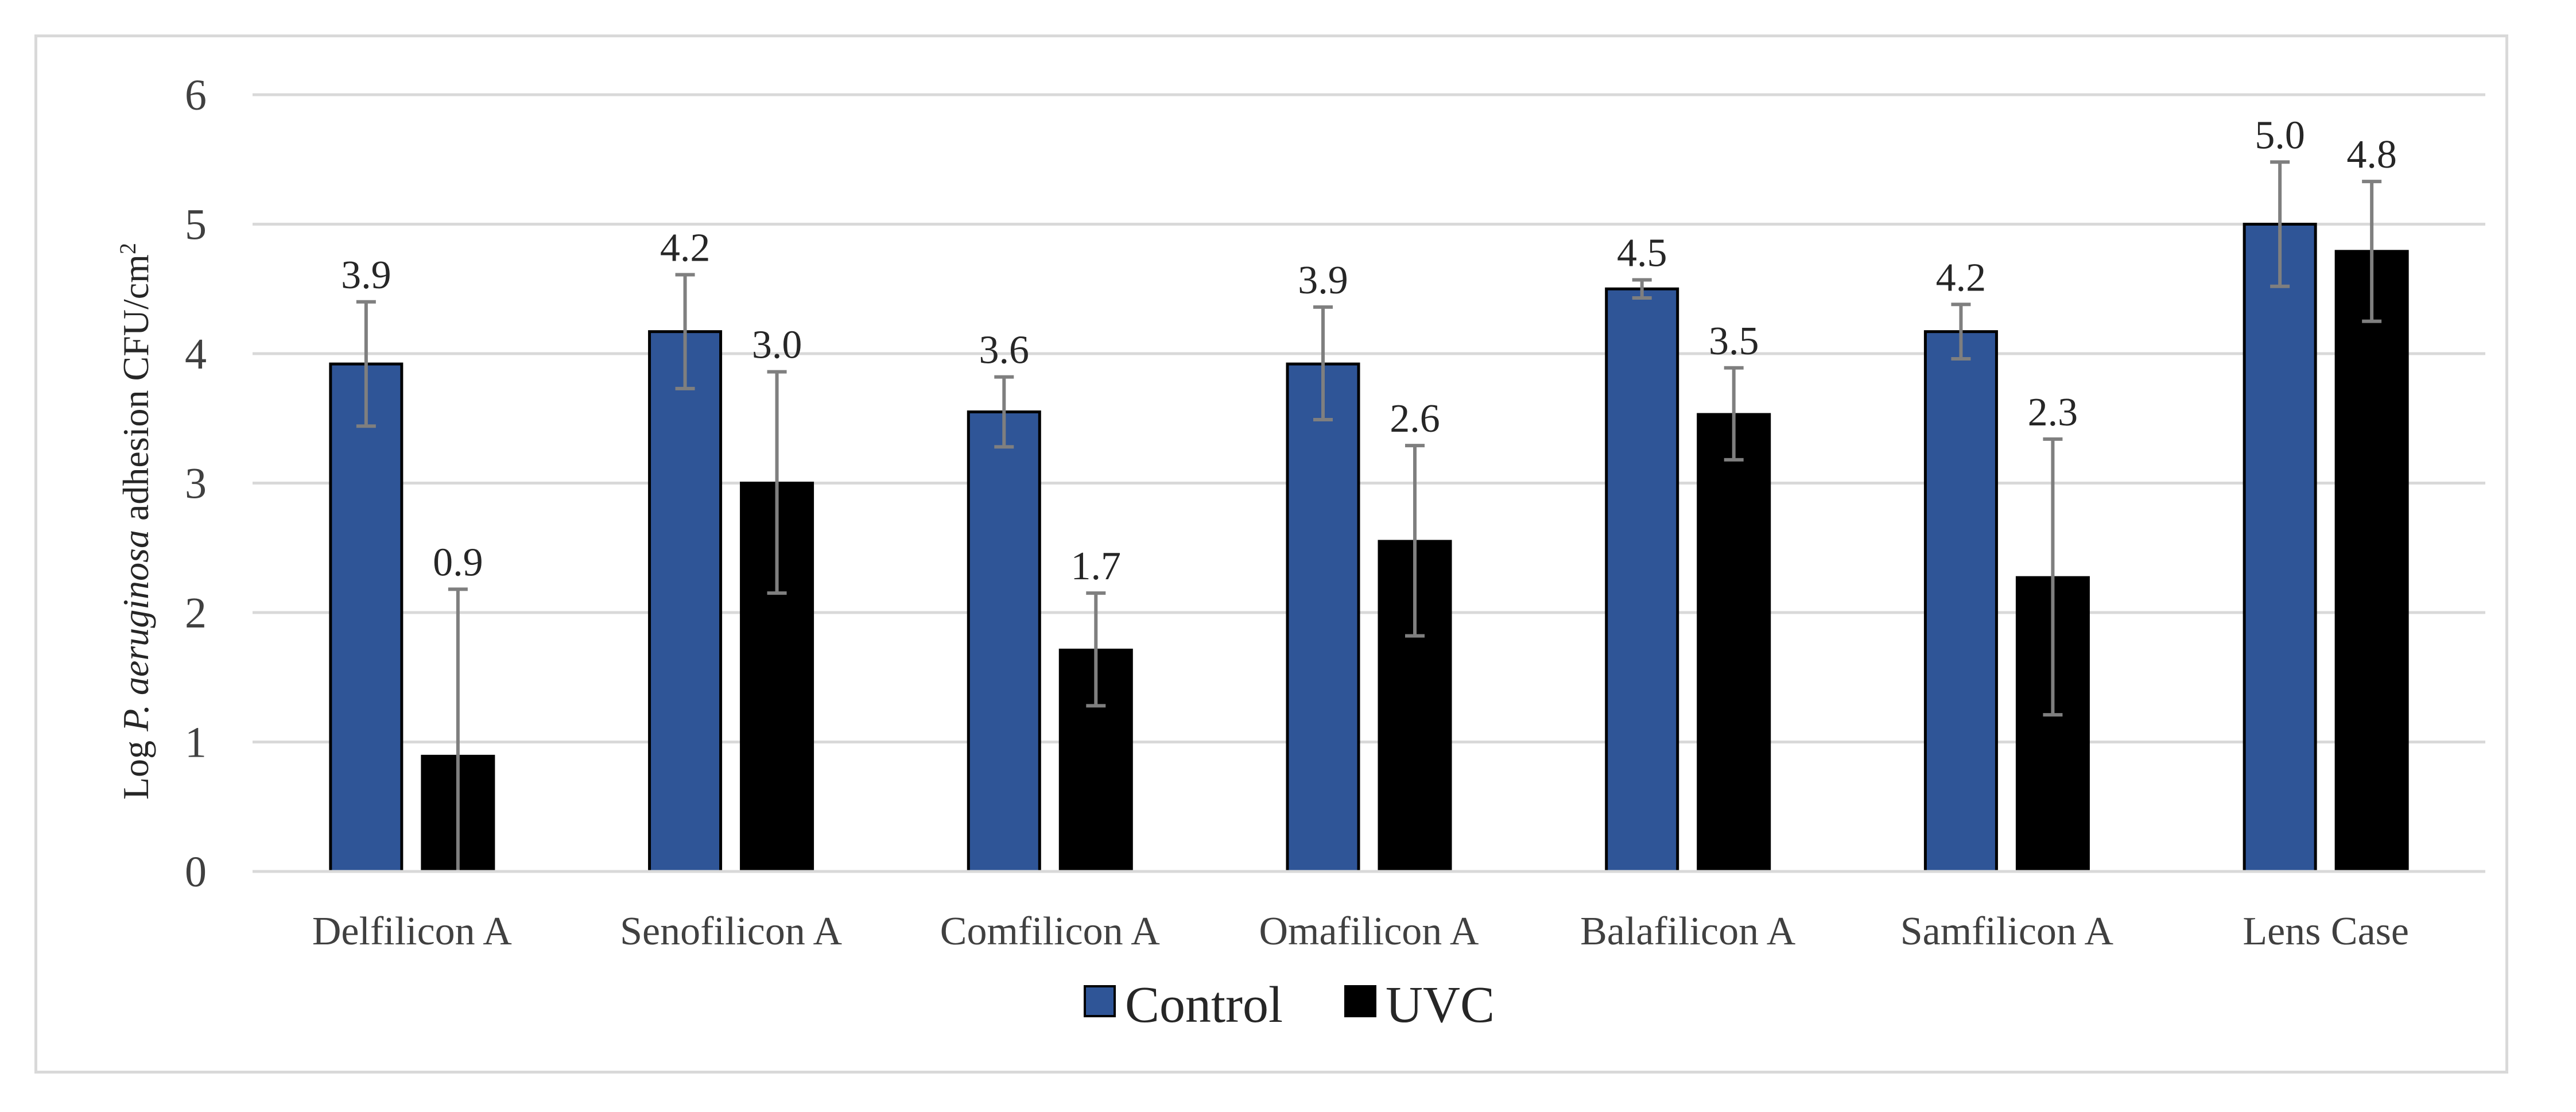  What do you see at coordinates (1323, 617) in the screenshot?
I see `bar-control-omafilicon-a` at bounding box center [1323, 617].